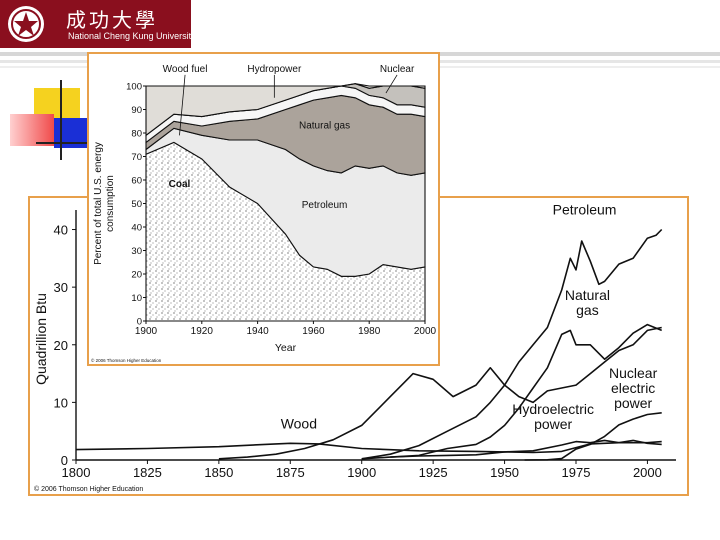 The height and width of the screenshot is (540, 720). I want to click on series-line-nuclear-electric-power, so click(593, 436).